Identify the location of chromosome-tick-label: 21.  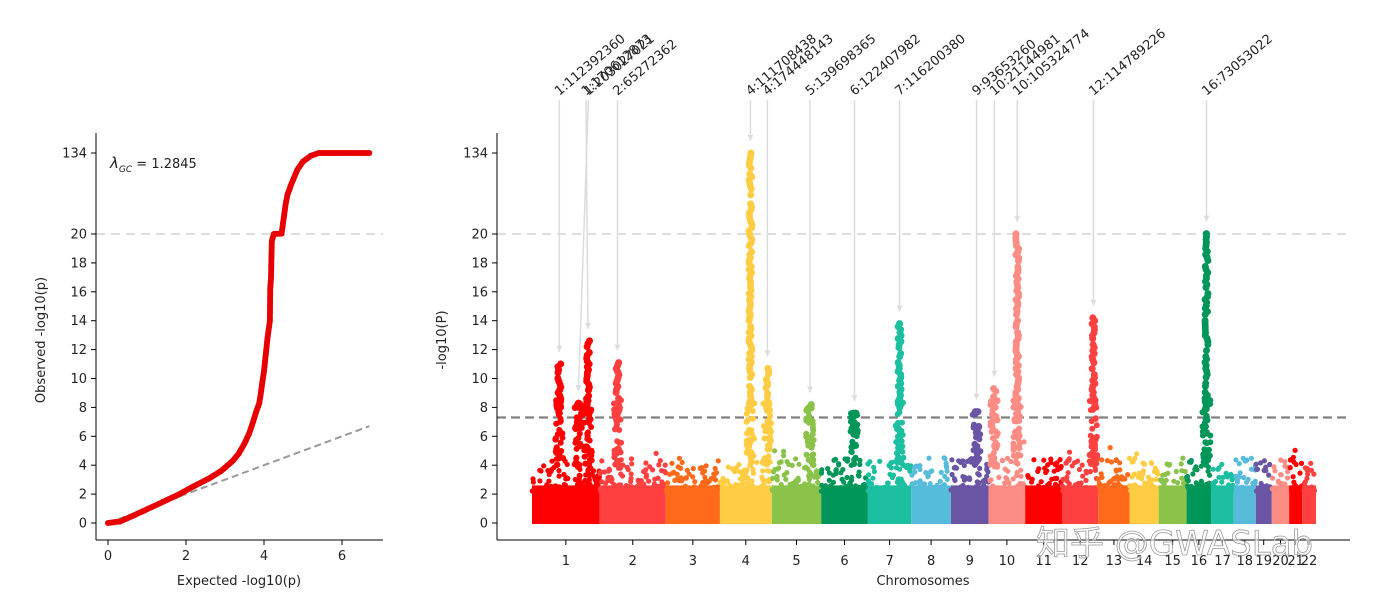
(1295, 561).